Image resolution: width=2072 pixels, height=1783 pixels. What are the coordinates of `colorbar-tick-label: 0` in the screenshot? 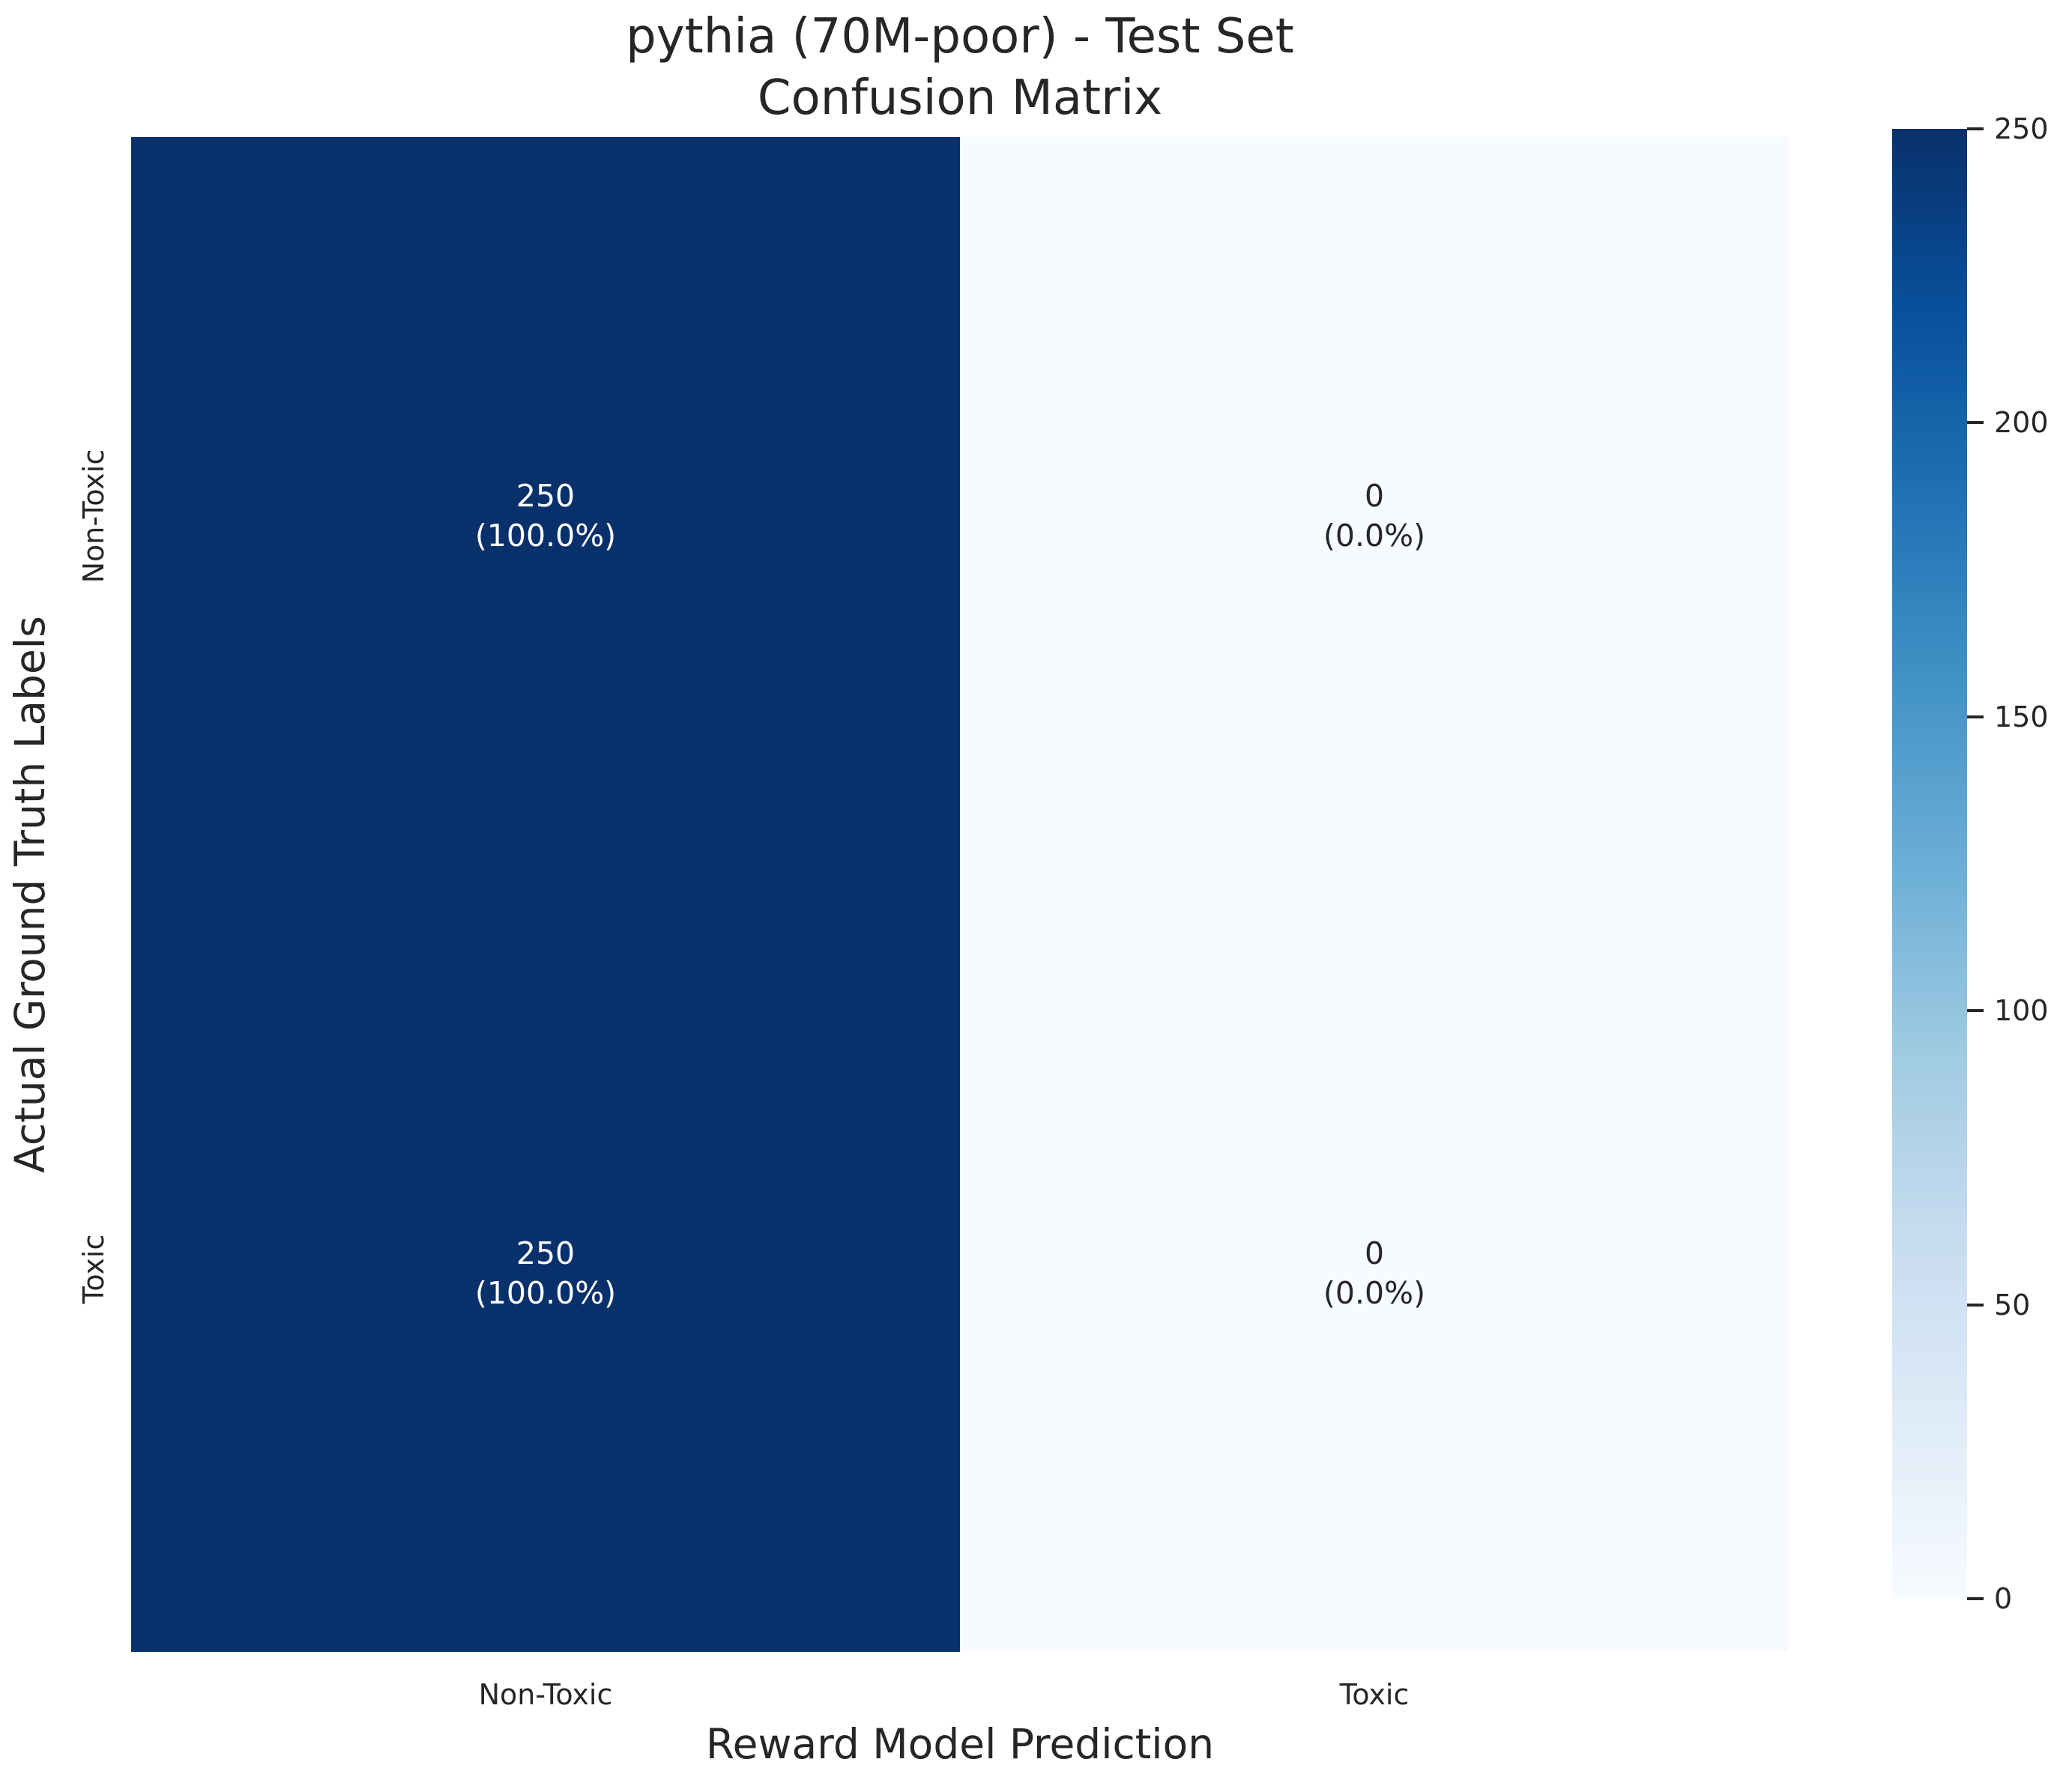 It's located at (2003, 1598).